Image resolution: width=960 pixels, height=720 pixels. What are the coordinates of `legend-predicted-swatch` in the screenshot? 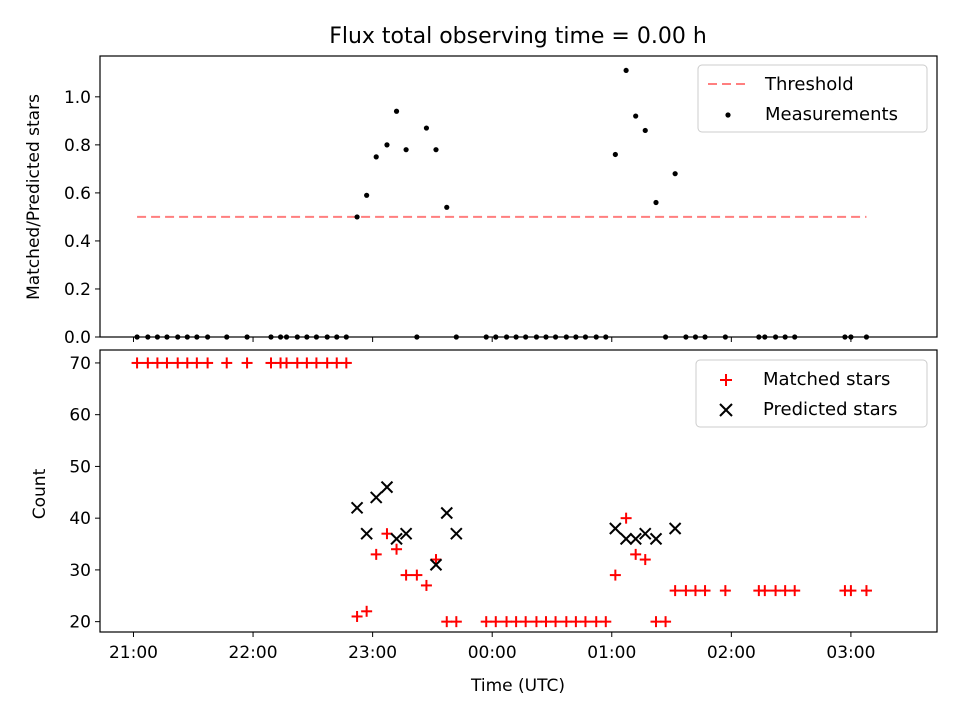 It's located at (726, 410).